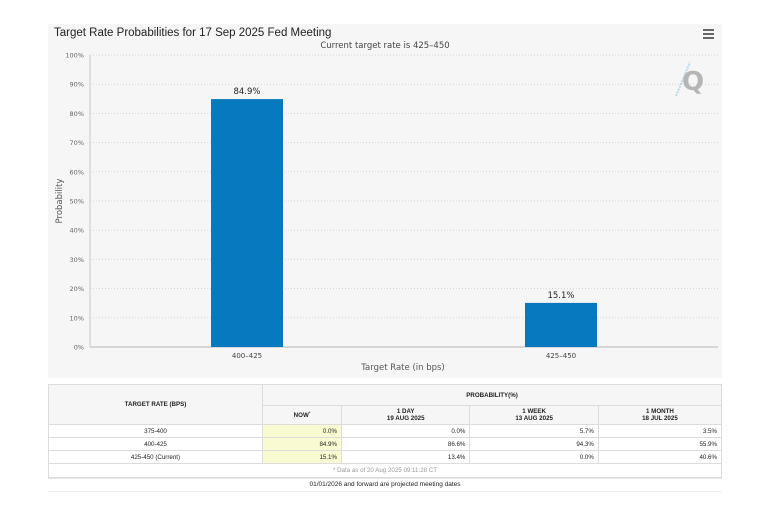 This screenshot has height=515, width=776. What do you see at coordinates (302, 444) in the screenshot?
I see `now-cell: 84.9%` at bounding box center [302, 444].